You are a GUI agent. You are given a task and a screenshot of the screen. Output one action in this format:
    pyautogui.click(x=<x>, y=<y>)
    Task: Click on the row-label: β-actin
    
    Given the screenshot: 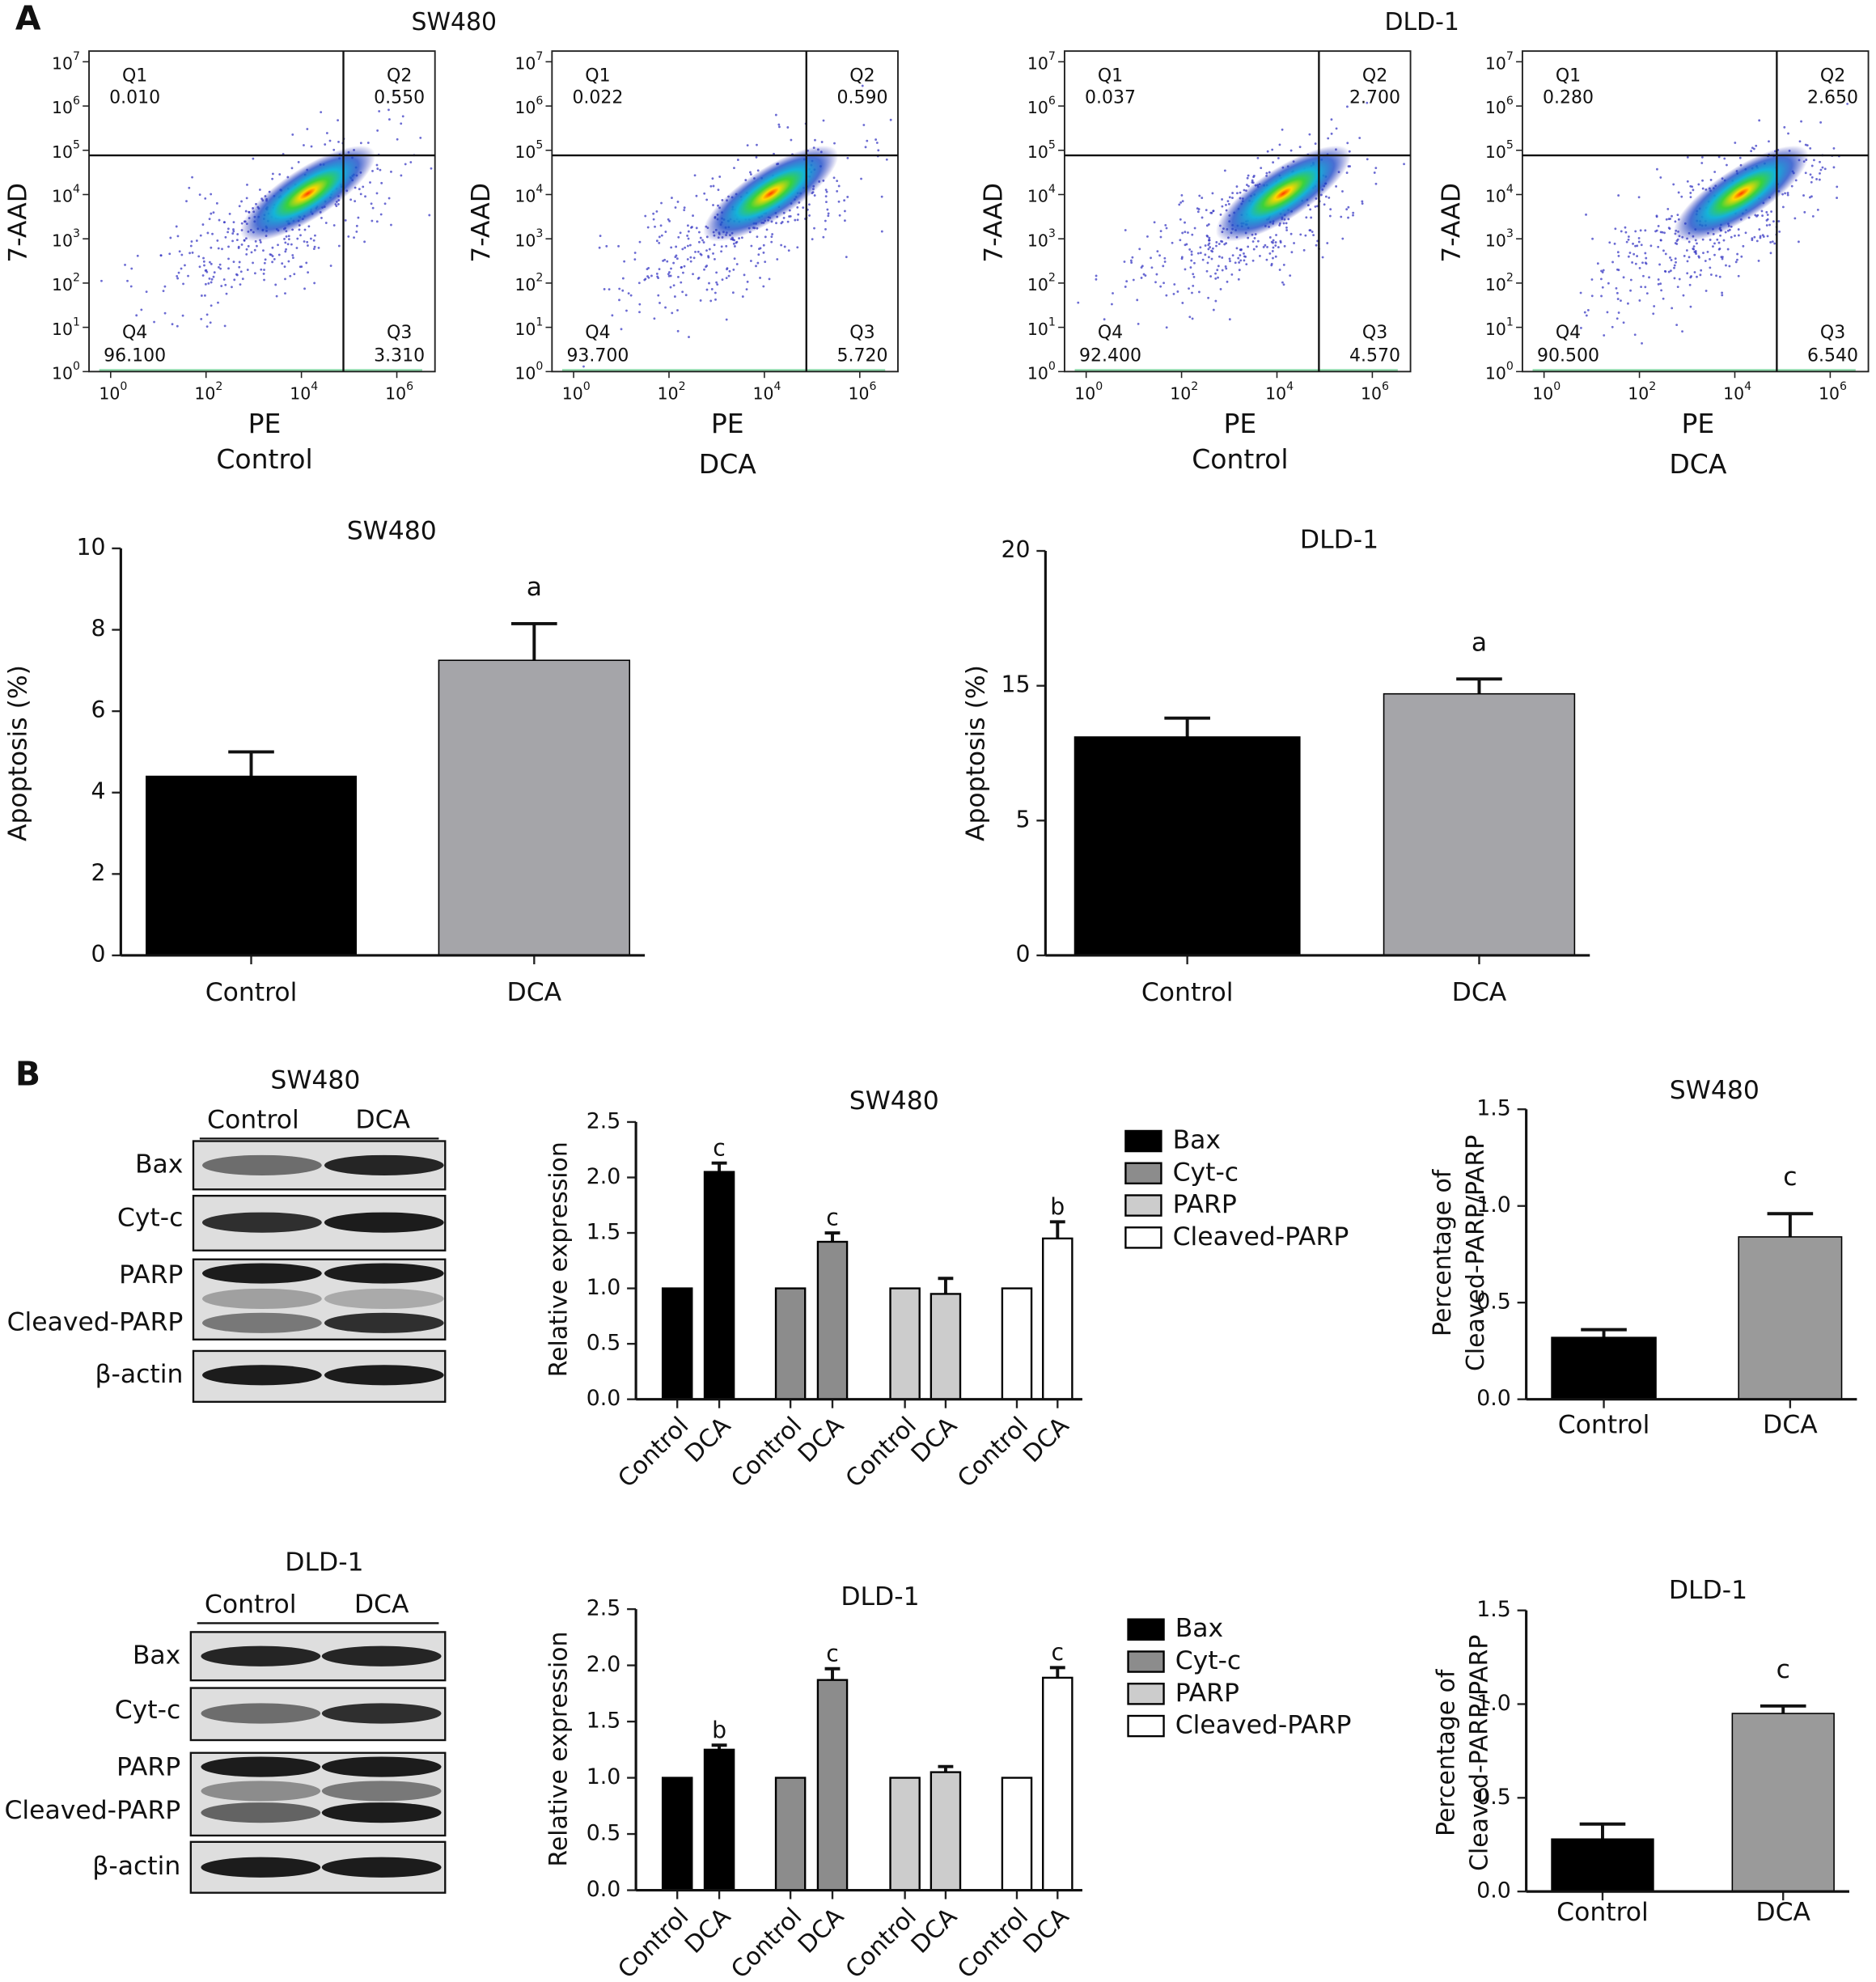 What is the action you would take?
    pyautogui.click(x=136, y=1866)
    